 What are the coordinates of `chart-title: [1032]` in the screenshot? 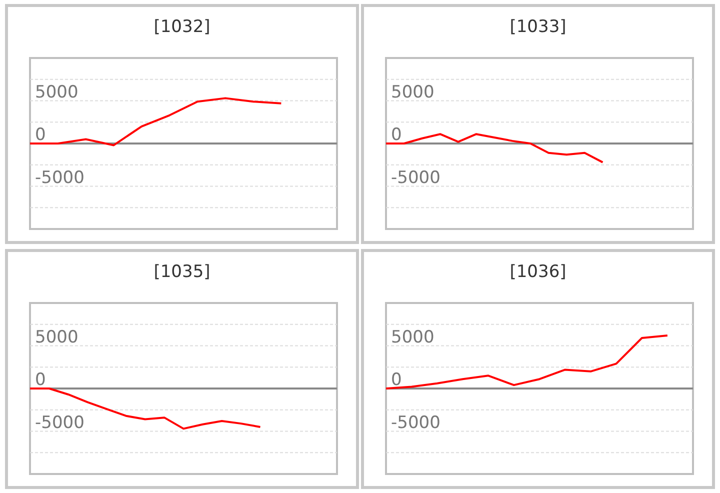 It's located at (182, 27).